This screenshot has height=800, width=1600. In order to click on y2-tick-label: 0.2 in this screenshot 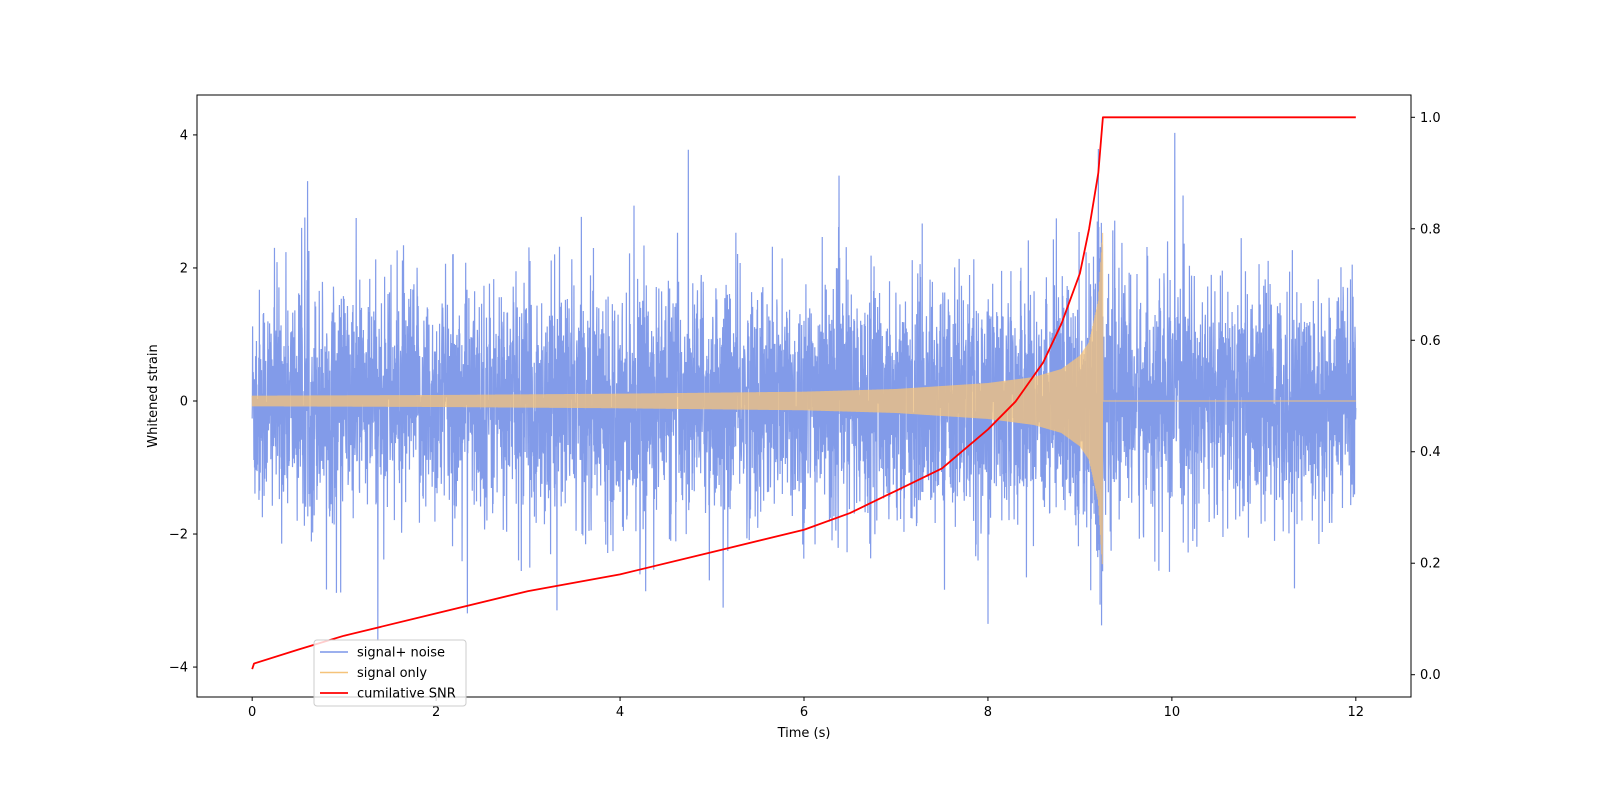, I will do `click(1430, 564)`.